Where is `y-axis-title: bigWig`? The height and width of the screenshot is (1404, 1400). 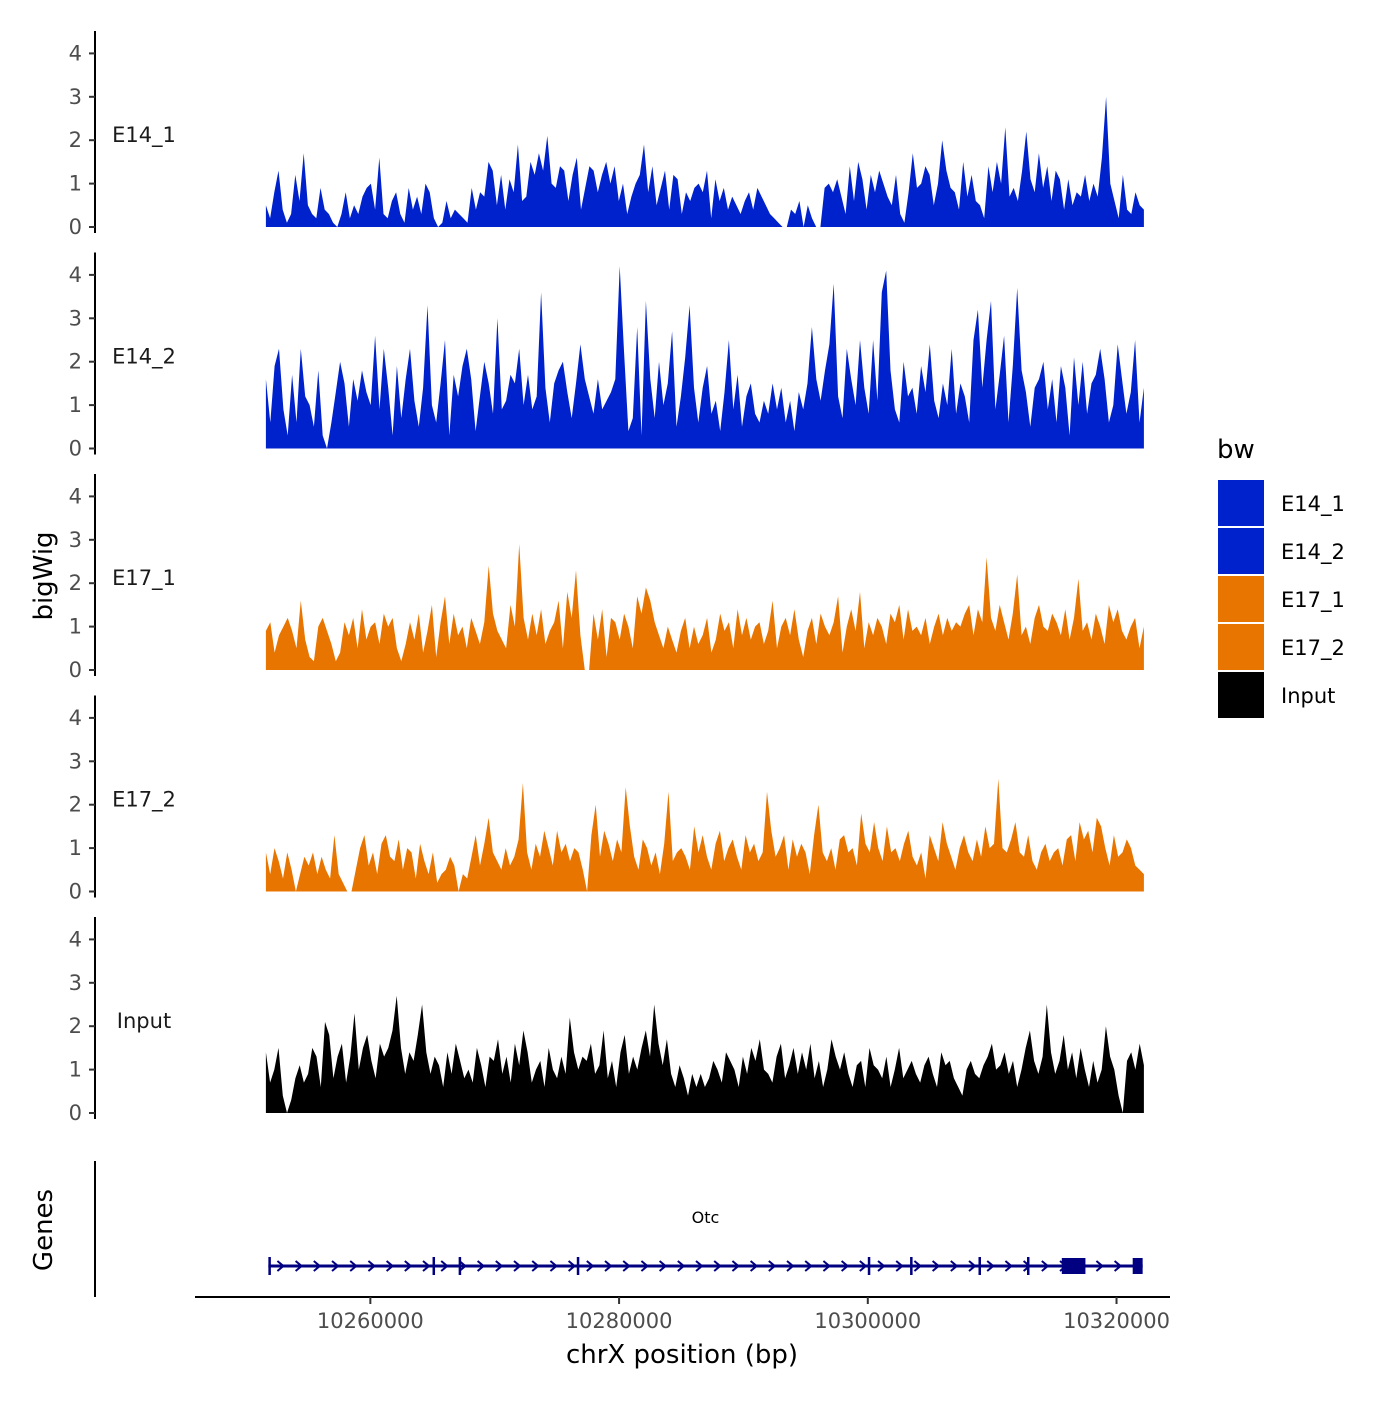 y-axis-title: bigWig is located at coordinates (44, 575).